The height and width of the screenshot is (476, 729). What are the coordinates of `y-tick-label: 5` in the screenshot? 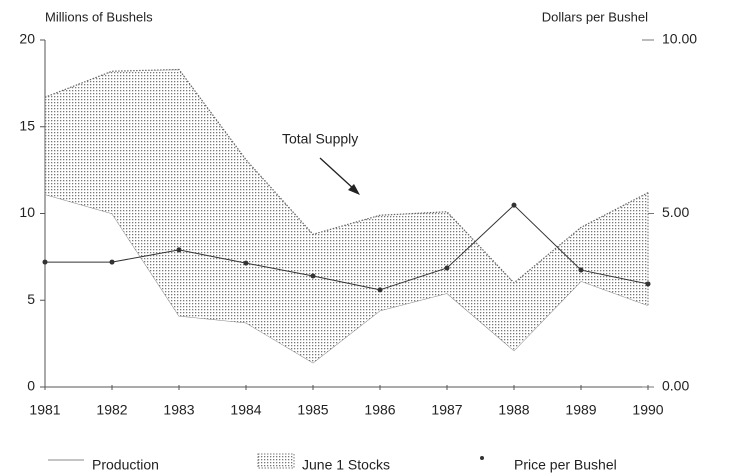 It's located at (31, 299).